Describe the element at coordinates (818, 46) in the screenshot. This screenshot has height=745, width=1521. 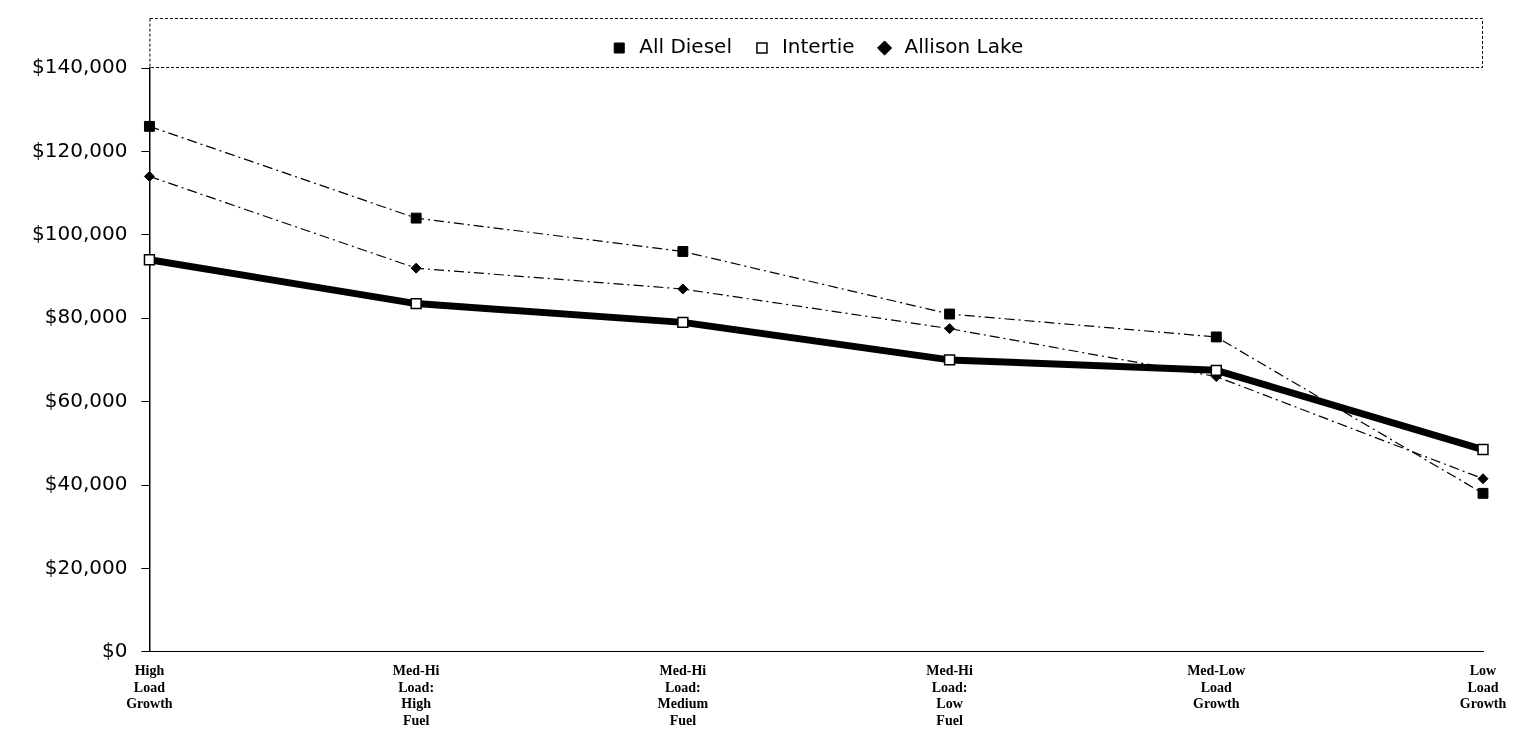
I see `legend-label: Intertie` at that location.